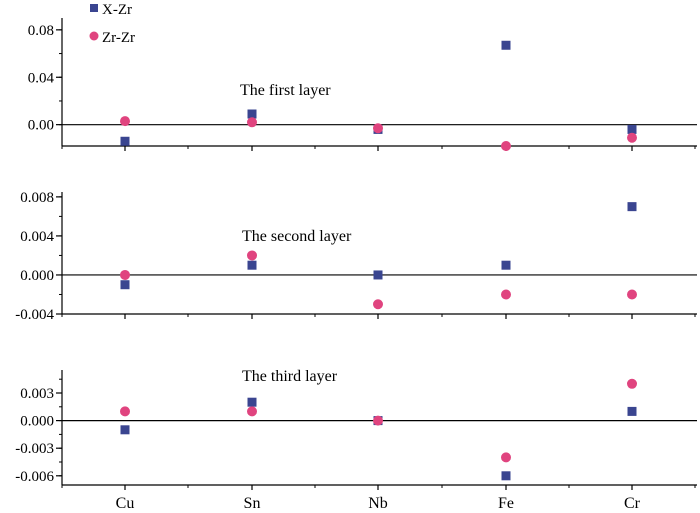 The image size is (700, 513). I want to click on y-tick-label: -0.006, so click(34, 477).